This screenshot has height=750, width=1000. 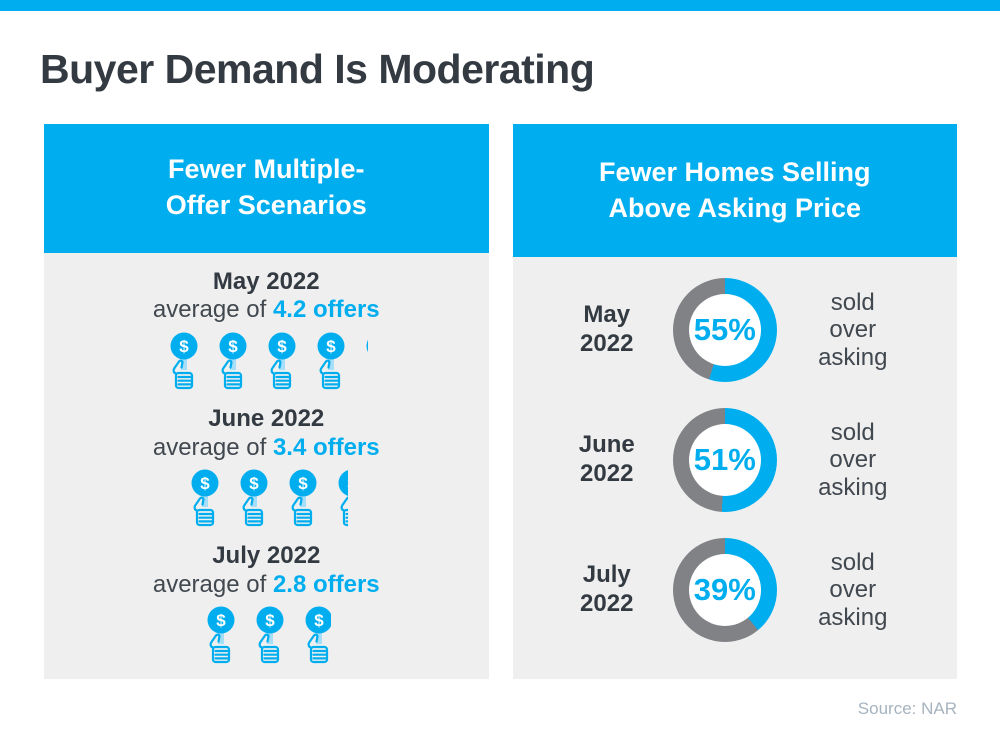 I want to click on donut-month-label: May 2022, so click(x=607, y=330).